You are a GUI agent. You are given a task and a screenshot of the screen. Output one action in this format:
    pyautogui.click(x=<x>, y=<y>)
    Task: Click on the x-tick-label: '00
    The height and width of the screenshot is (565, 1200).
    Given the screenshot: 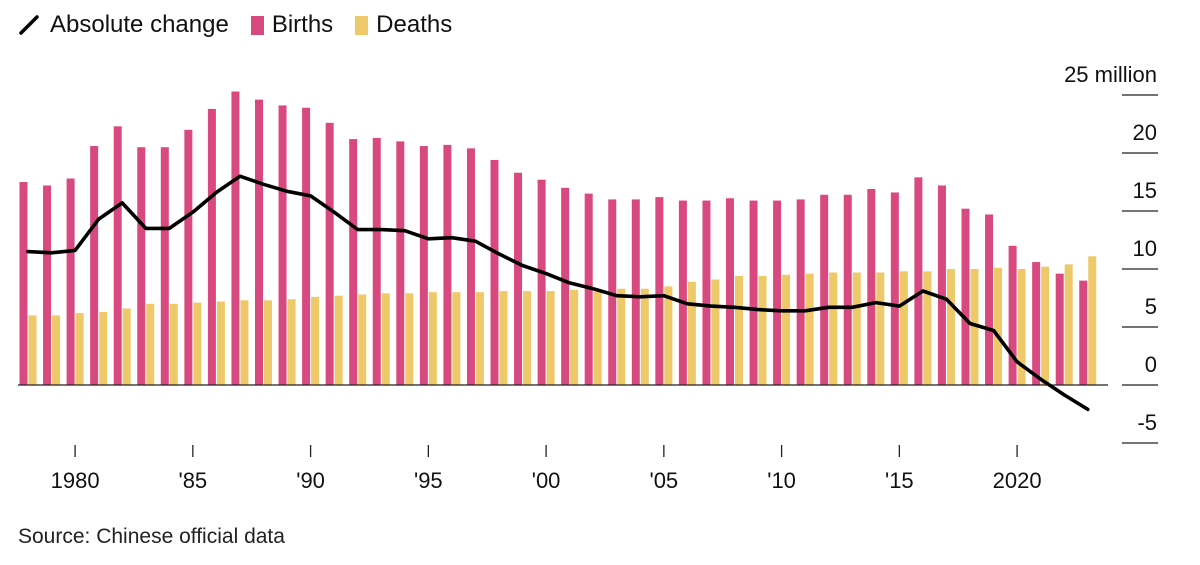 What is the action you would take?
    pyautogui.click(x=546, y=480)
    